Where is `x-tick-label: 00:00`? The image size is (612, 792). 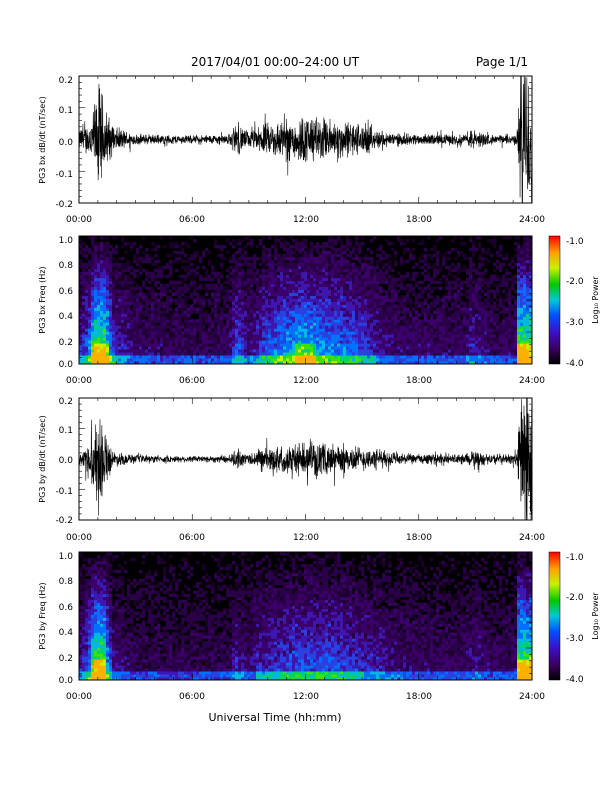 x-tick-label: 00:00 is located at coordinates (79, 220).